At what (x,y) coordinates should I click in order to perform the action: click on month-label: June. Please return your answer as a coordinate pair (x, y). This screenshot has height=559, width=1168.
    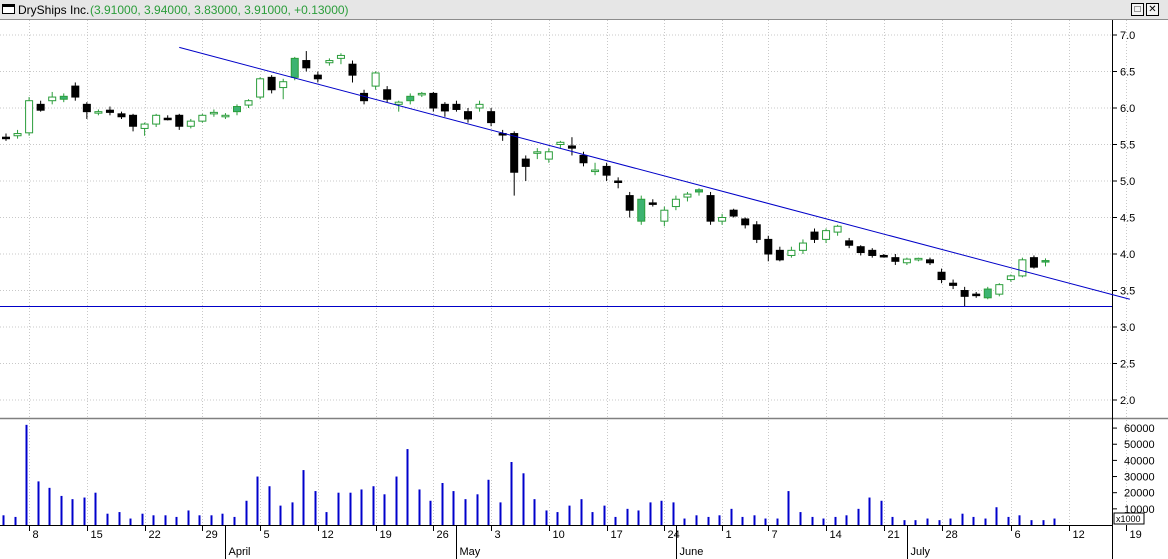
    Looking at the image, I should click on (692, 552).